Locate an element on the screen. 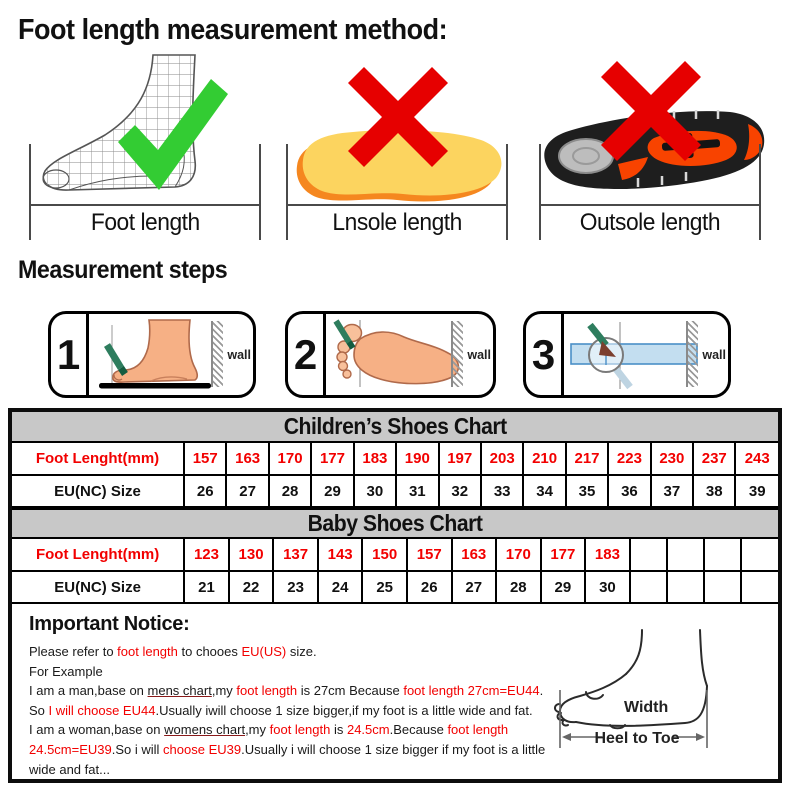  notice-segment: I will choose EU44 is located at coordinates (102, 710).